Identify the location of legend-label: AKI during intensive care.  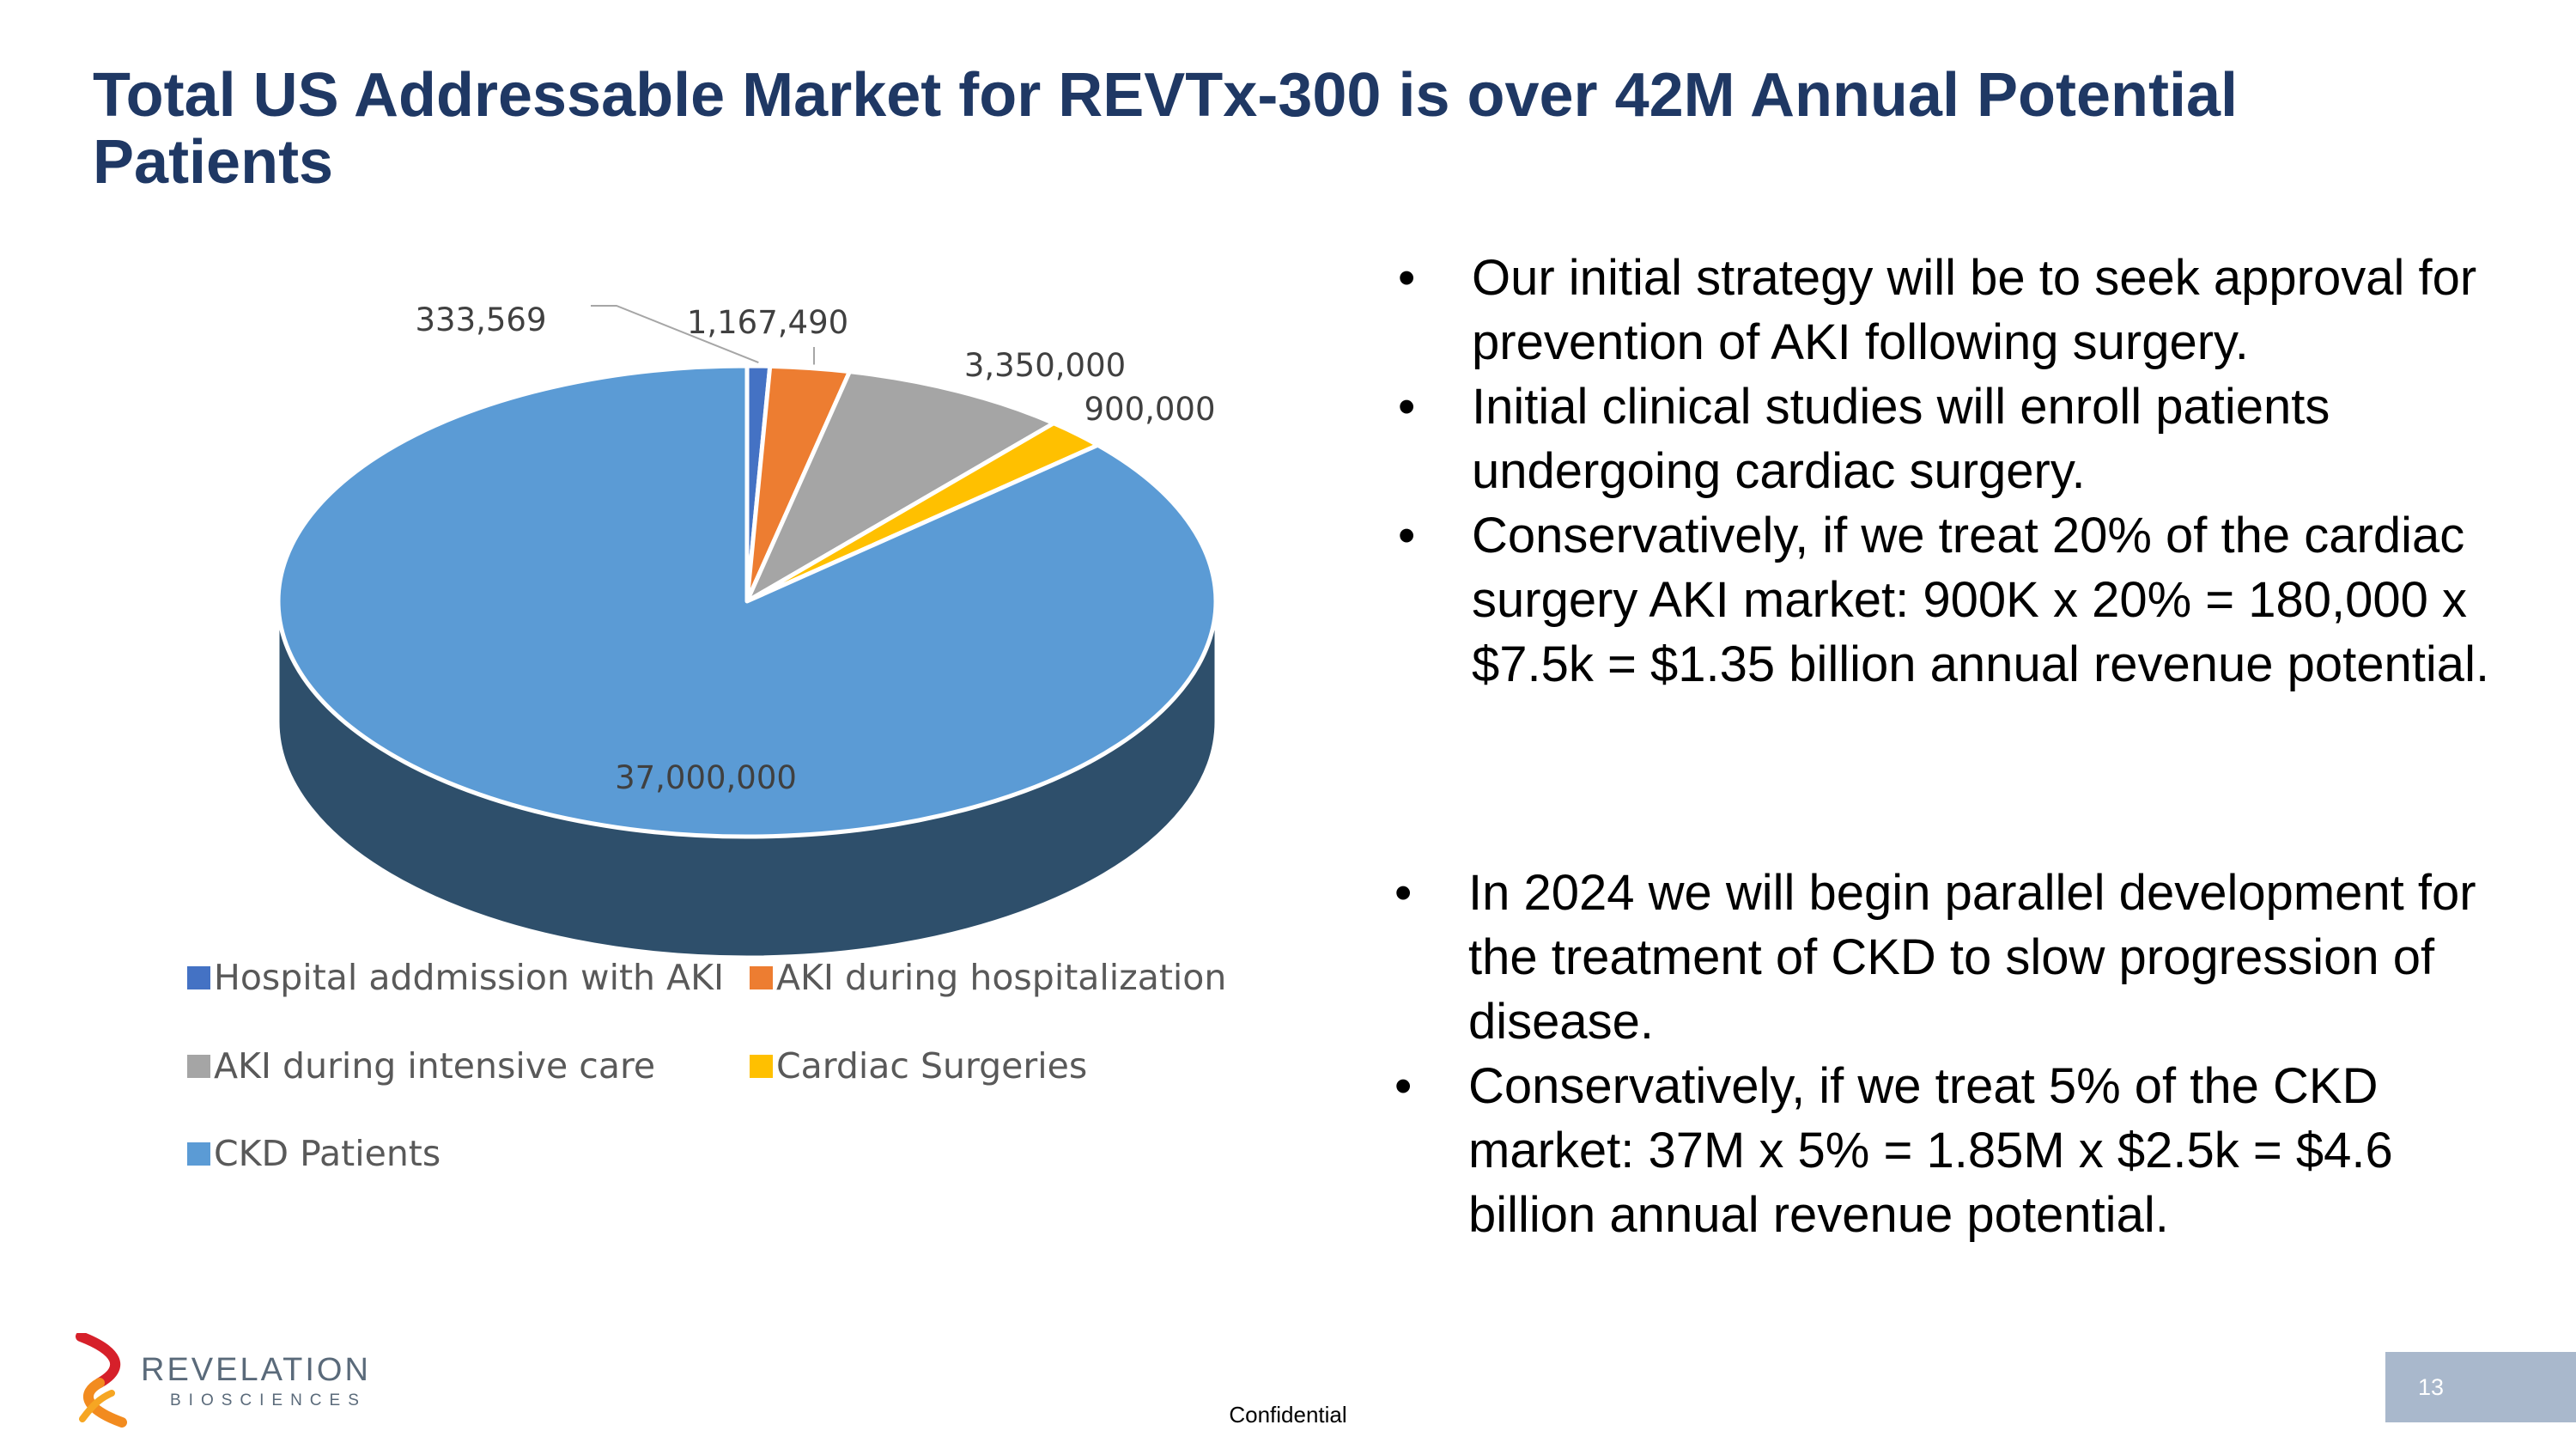
(435, 1066).